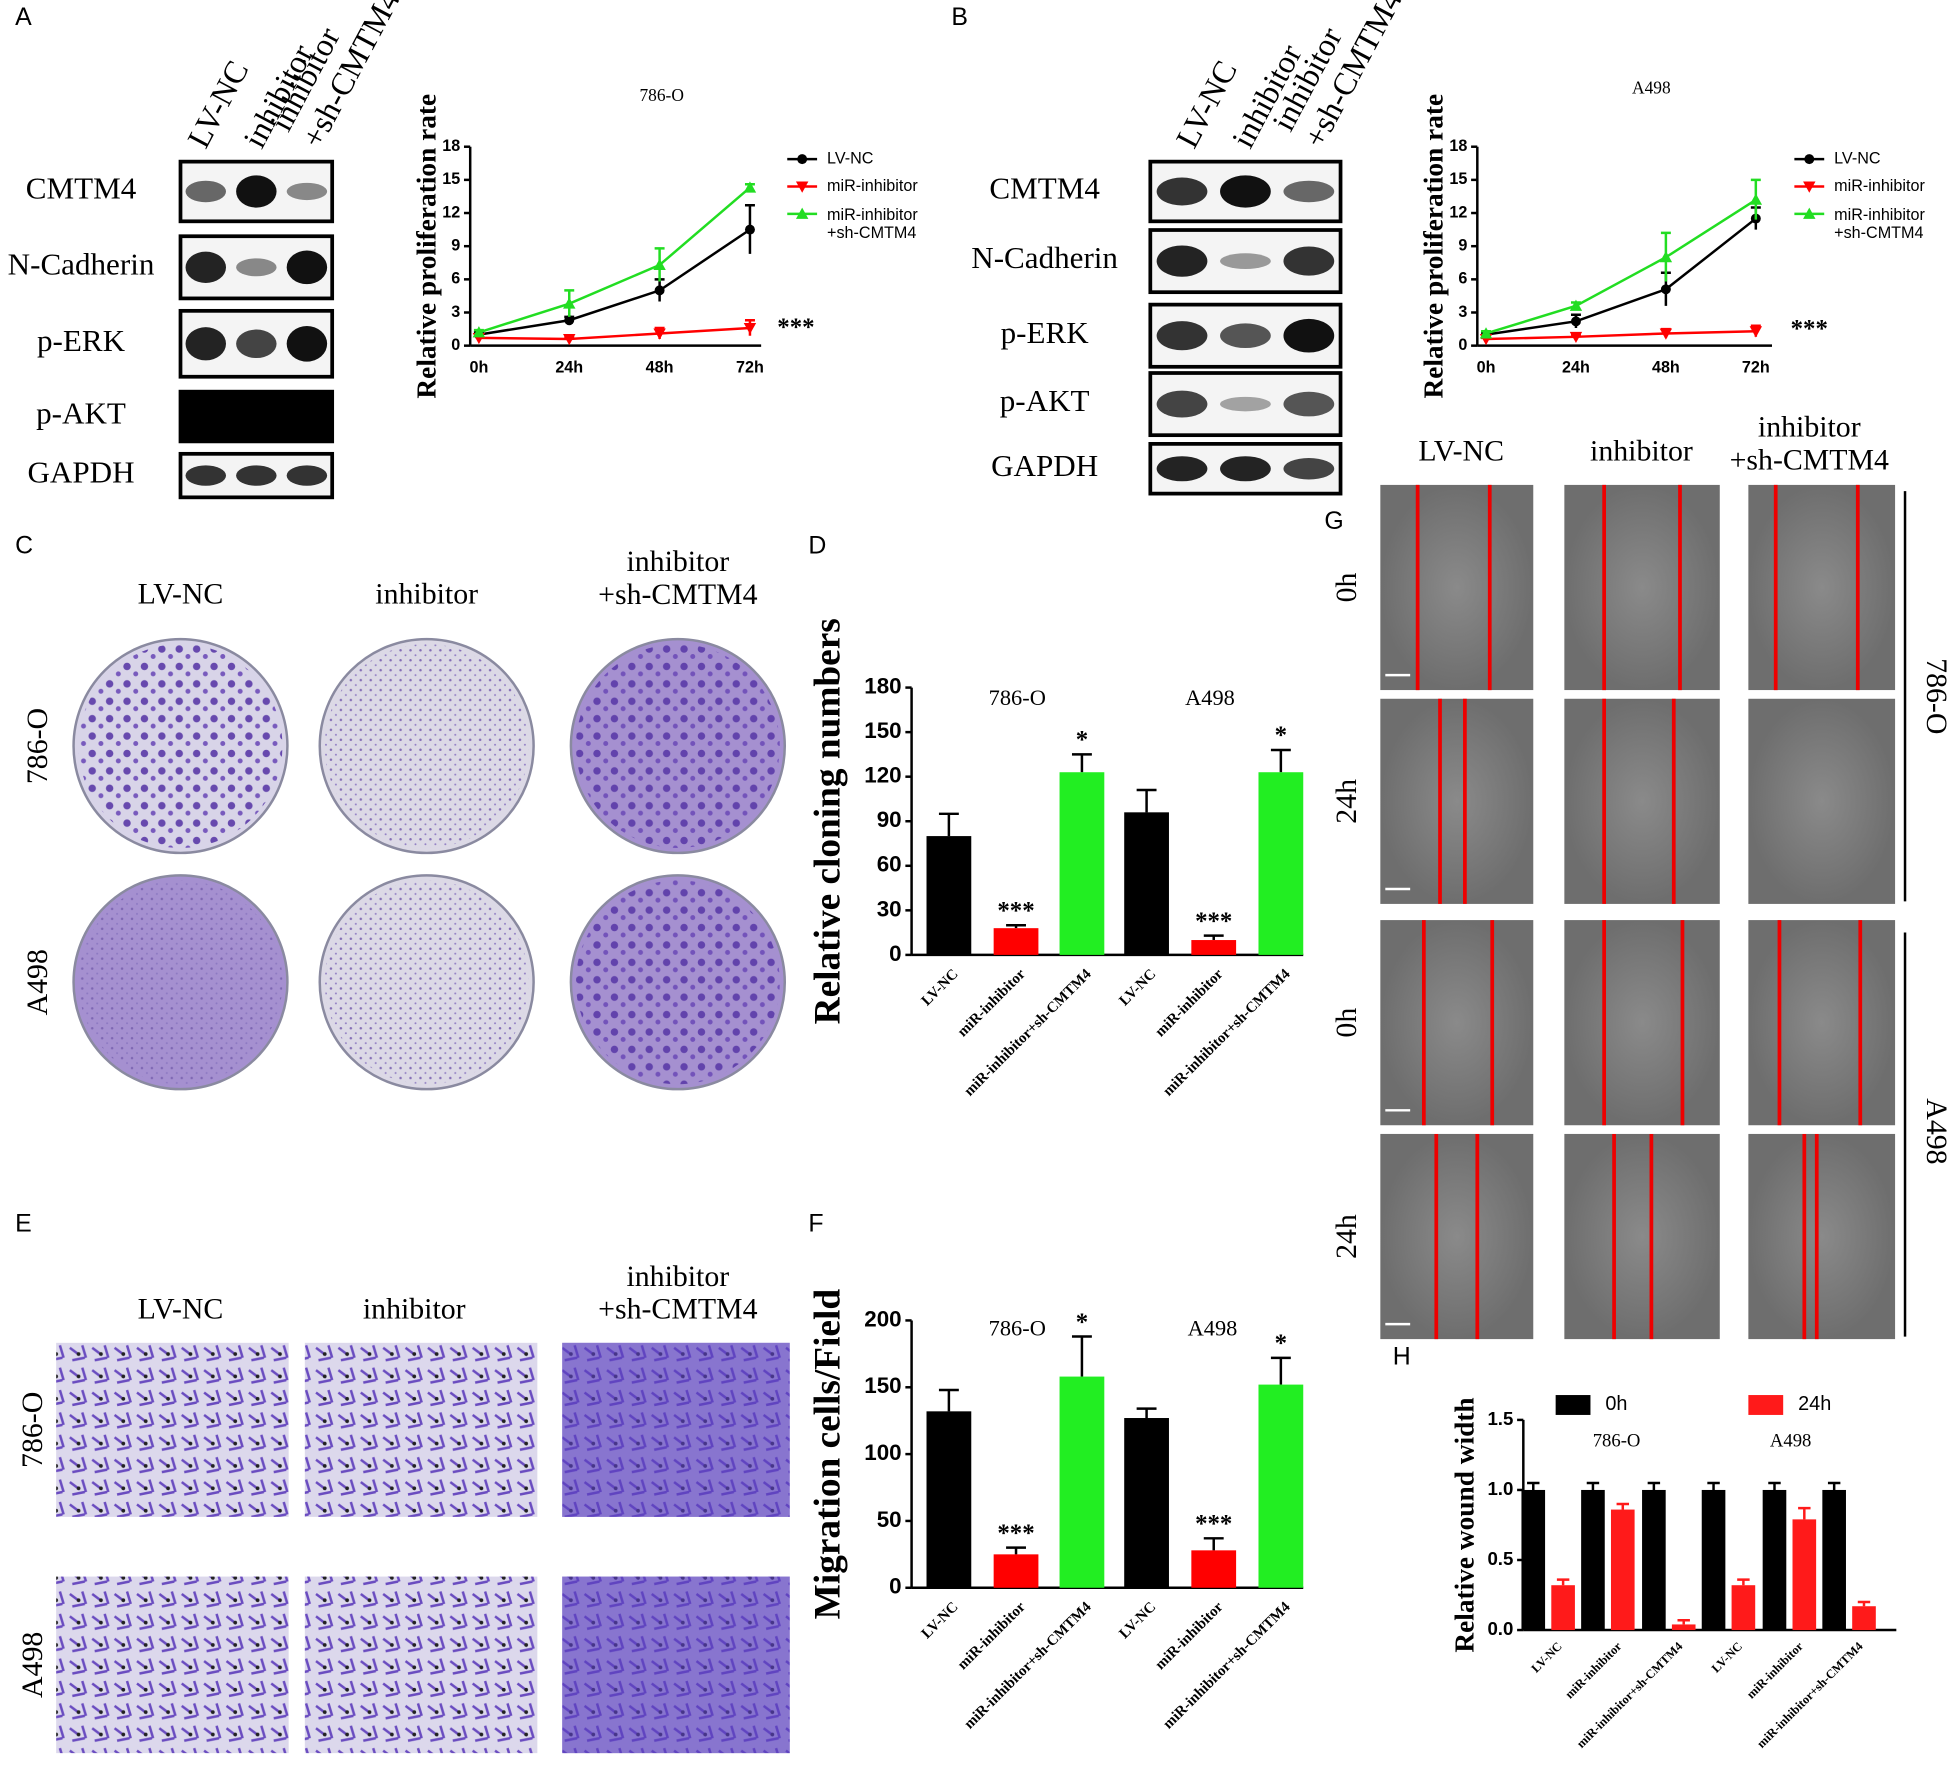  I want to click on panel-label: B, so click(959, 17).